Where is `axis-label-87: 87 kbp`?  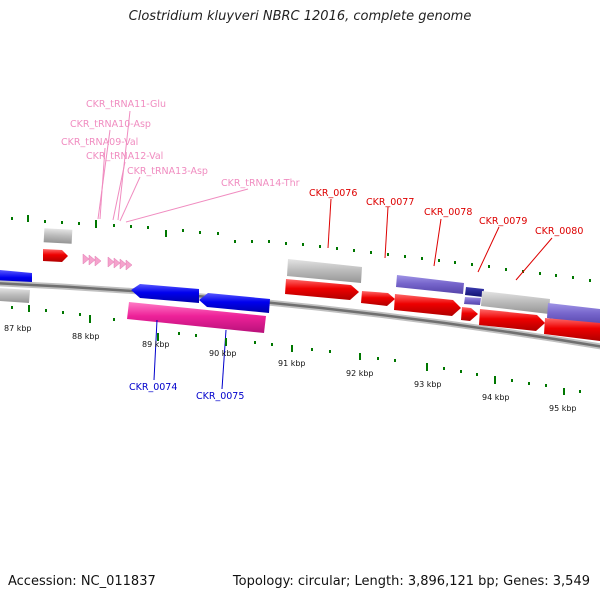 axis-label-87: 87 kbp is located at coordinates (18, 328).